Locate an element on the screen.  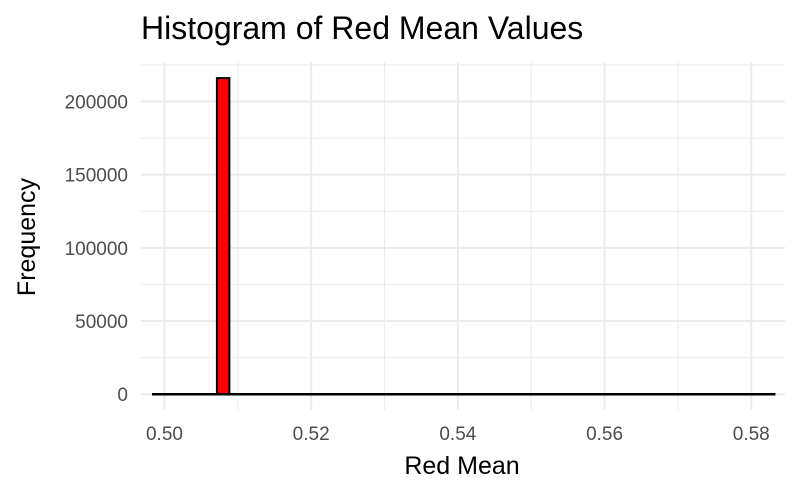
y-tick-label: 150000 is located at coordinates (96, 176).